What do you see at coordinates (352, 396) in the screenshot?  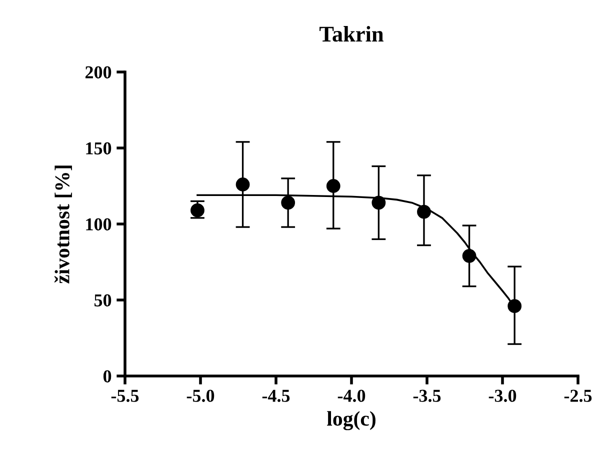 I see `x-tick-label: -4.0` at bounding box center [352, 396].